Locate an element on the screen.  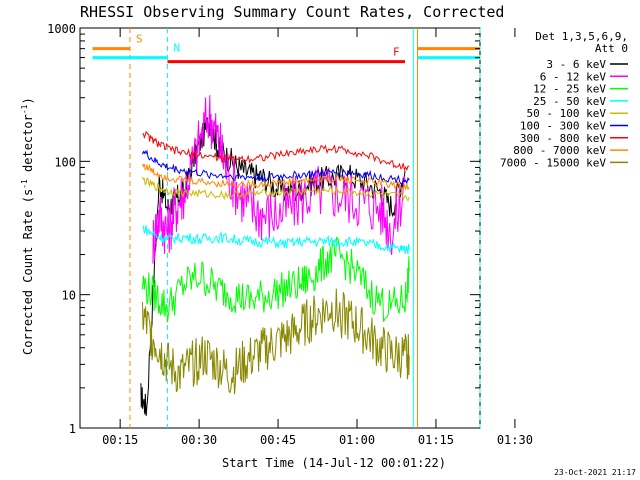
legend-label: 25 - 50 keV is located at coordinates (569, 101).